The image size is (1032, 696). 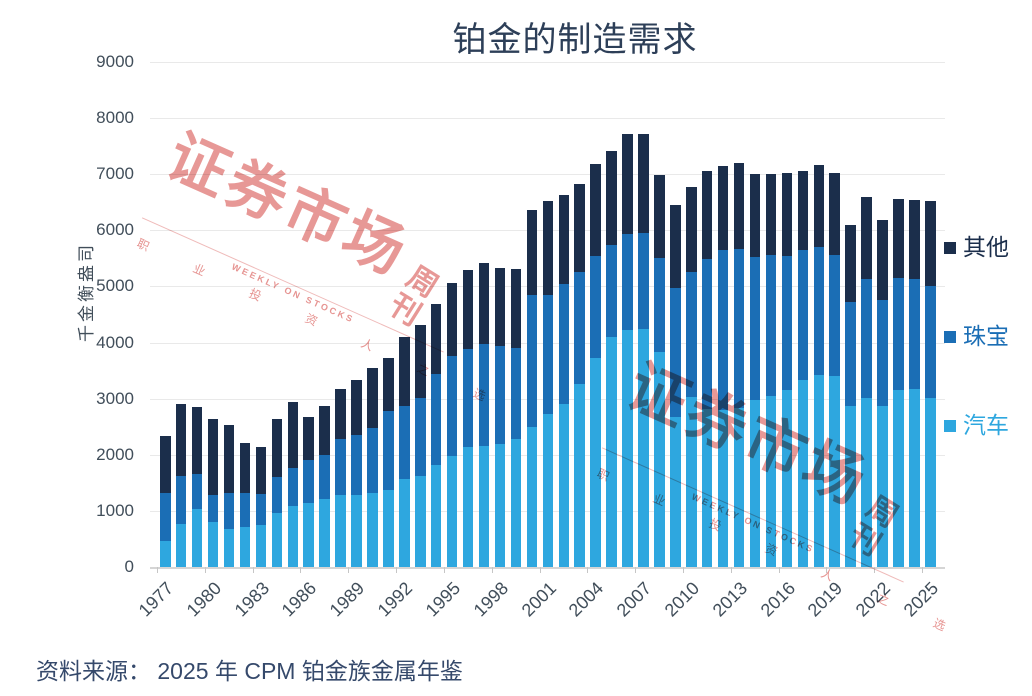 I want to click on legend-item-jewelry: 珠宝, so click(x=976, y=336).